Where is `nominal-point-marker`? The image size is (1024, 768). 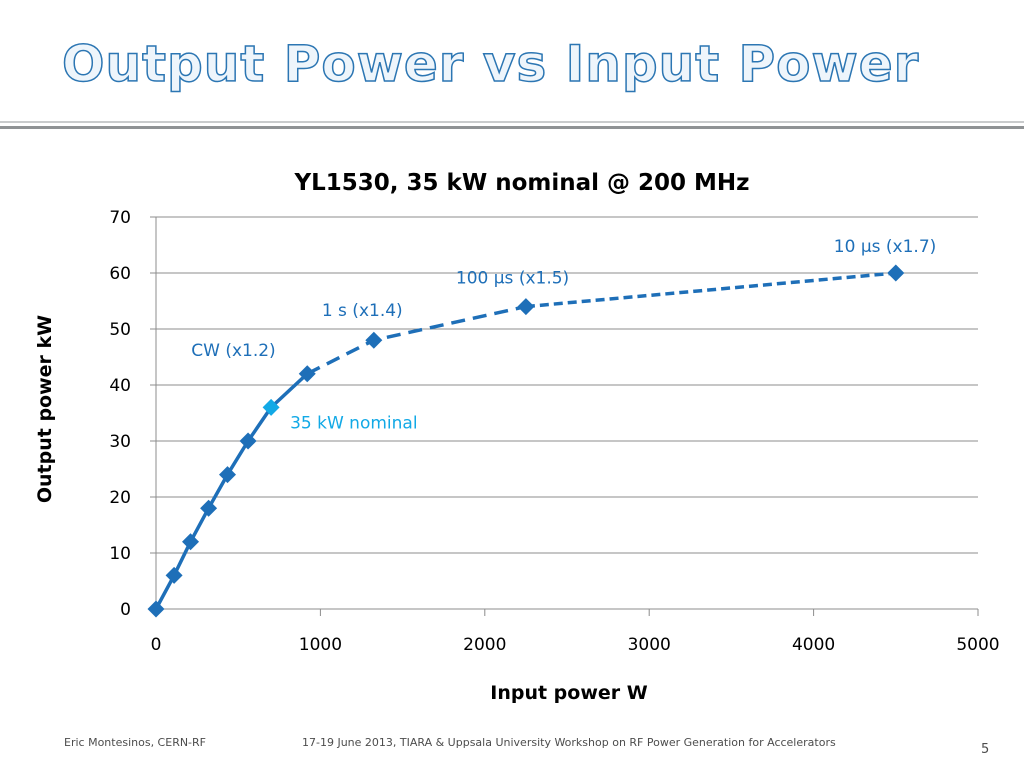
nominal-point-marker is located at coordinates (271, 407).